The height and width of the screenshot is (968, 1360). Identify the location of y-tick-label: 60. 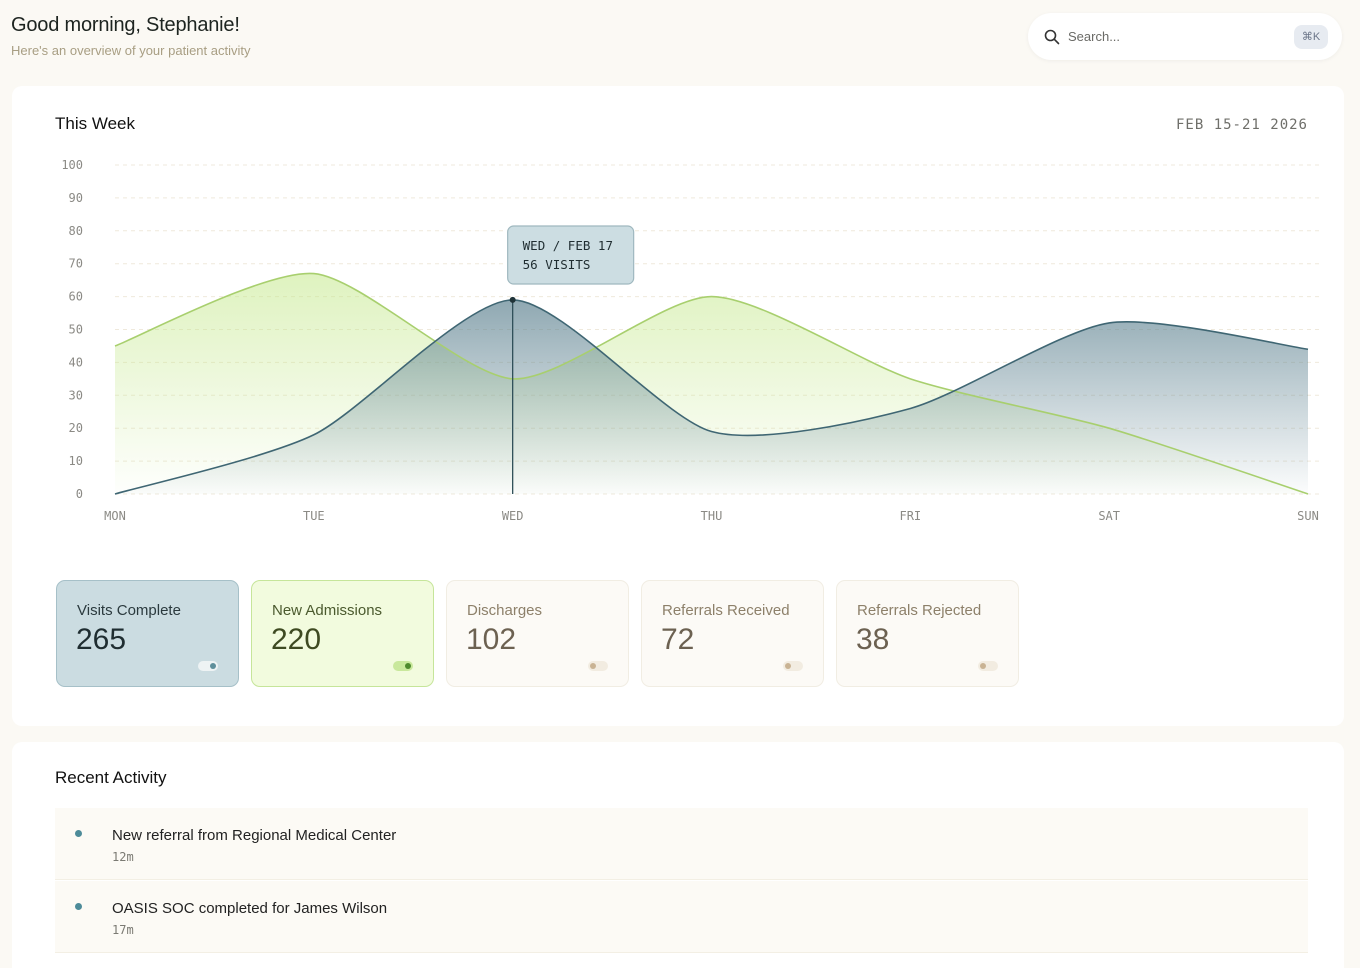
(76, 297).